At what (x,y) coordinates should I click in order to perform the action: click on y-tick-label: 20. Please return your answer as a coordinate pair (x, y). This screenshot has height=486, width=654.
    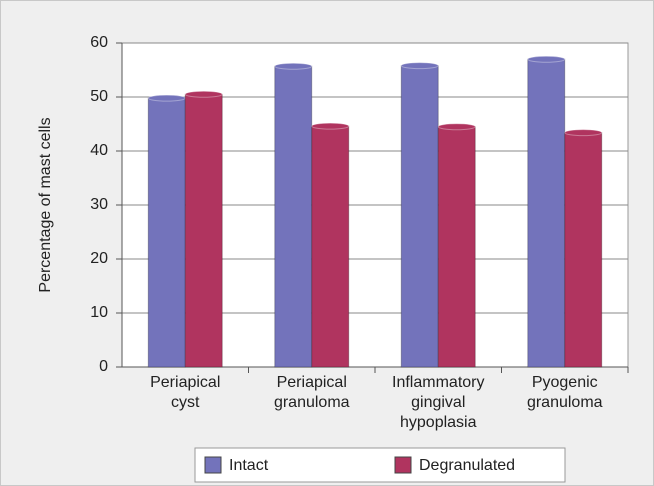
    Looking at the image, I should click on (99, 258).